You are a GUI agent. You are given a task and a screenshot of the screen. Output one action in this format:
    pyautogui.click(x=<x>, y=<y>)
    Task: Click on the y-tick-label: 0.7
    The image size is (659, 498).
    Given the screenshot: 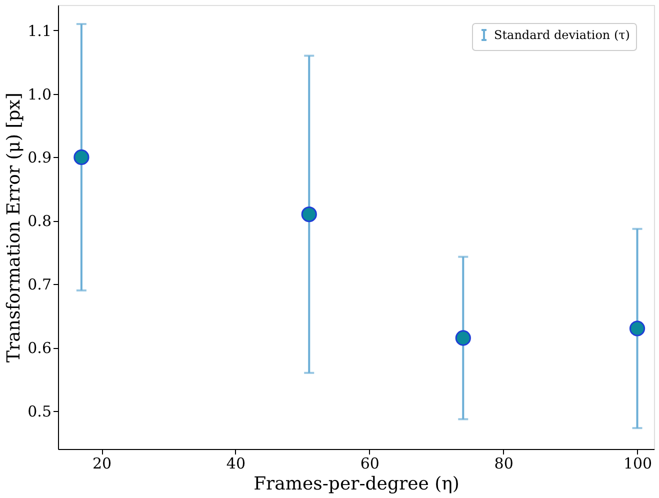 What is the action you would take?
    pyautogui.click(x=40, y=285)
    